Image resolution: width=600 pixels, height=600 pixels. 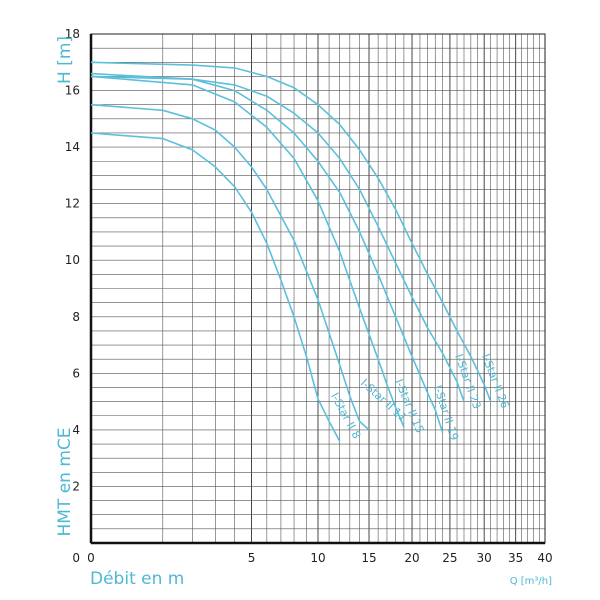 I want to click on y-tick-label: 18, so click(x=72, y=34).